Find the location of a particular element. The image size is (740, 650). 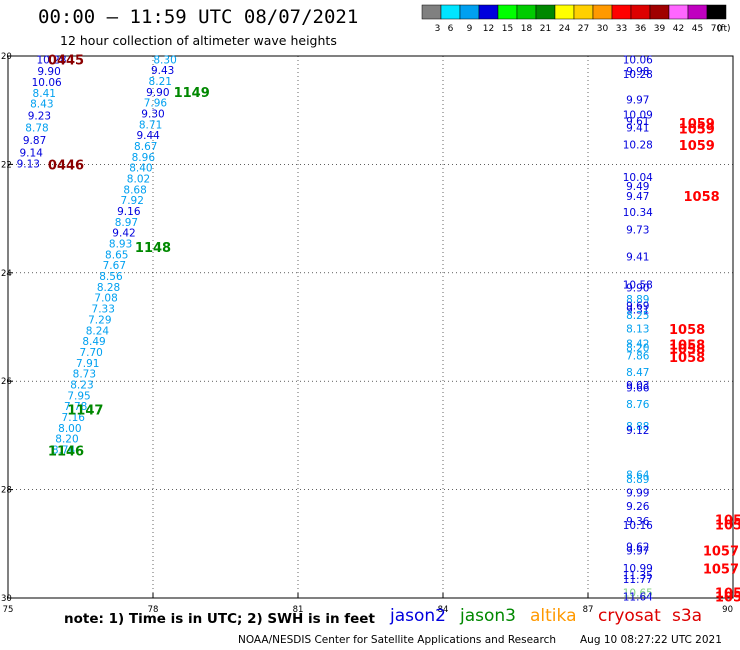

swh-value-label: 10.58 is located at coordinates (638, 286).